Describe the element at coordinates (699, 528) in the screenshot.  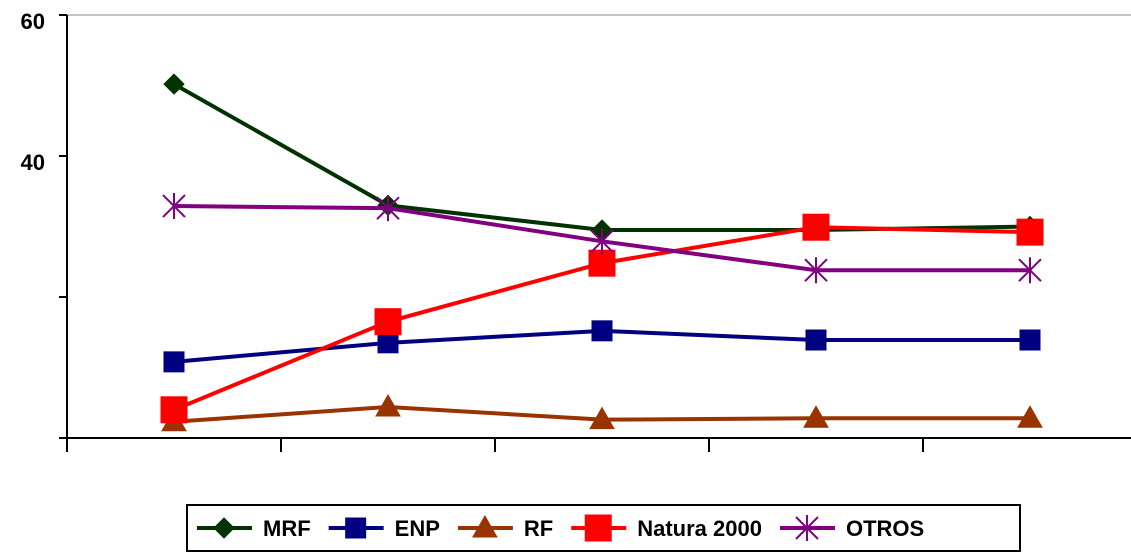
I see `legend-label: Natura 2000` at that location.